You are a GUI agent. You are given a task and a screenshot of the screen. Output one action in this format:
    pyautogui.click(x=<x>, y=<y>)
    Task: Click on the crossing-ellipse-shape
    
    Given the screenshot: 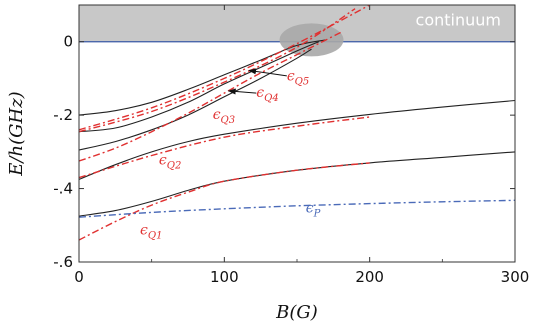 What is the action you would take?
    pyautogui.click(x=311, y=40)
    